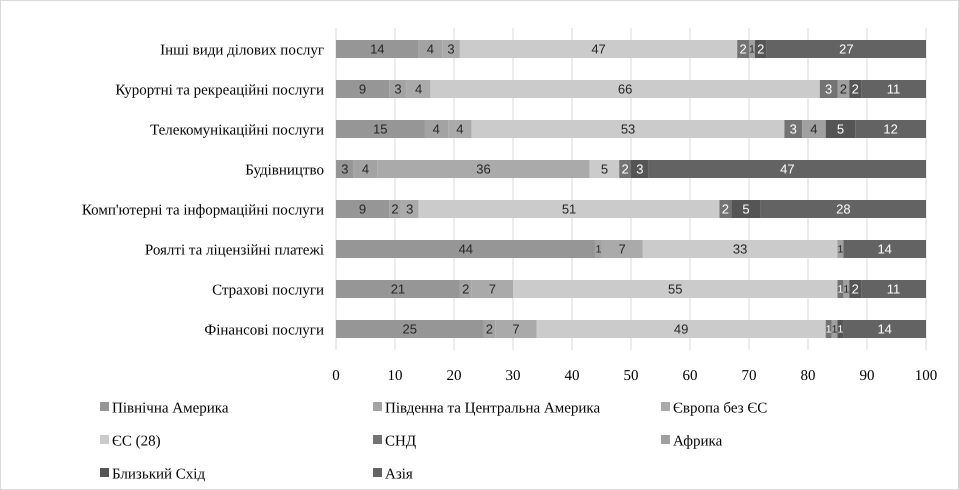 This screenshot has height=490, width=959. I want to click on data-label: 44, so click(466, 249).